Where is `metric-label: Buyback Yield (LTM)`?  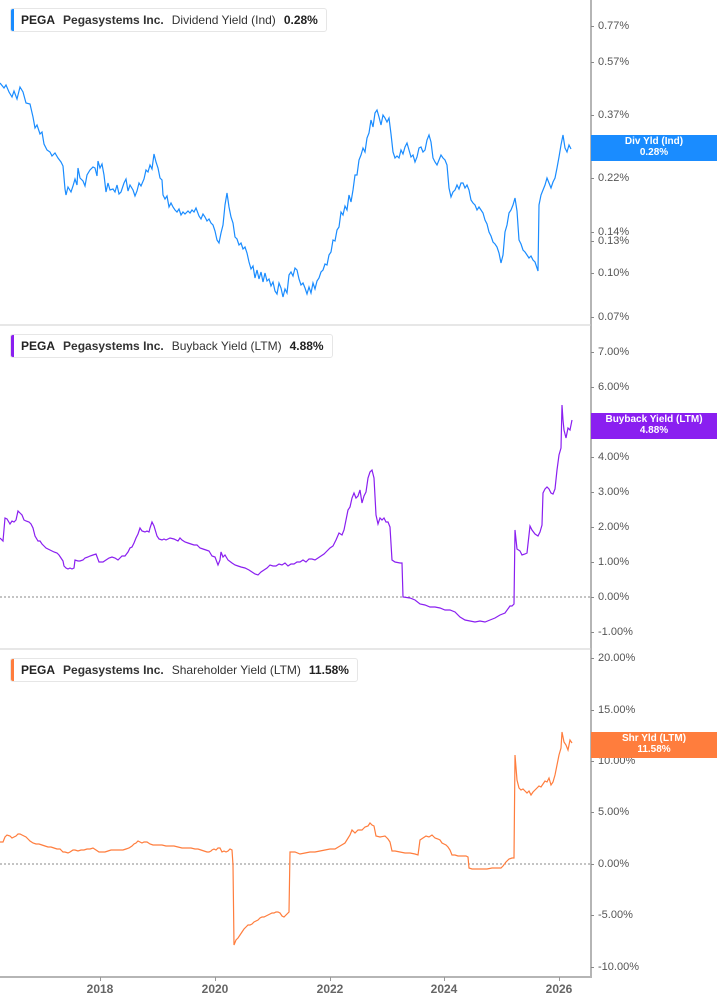
metric-label: Buyback Yield (LTM) is located at coordinates (226, 346).